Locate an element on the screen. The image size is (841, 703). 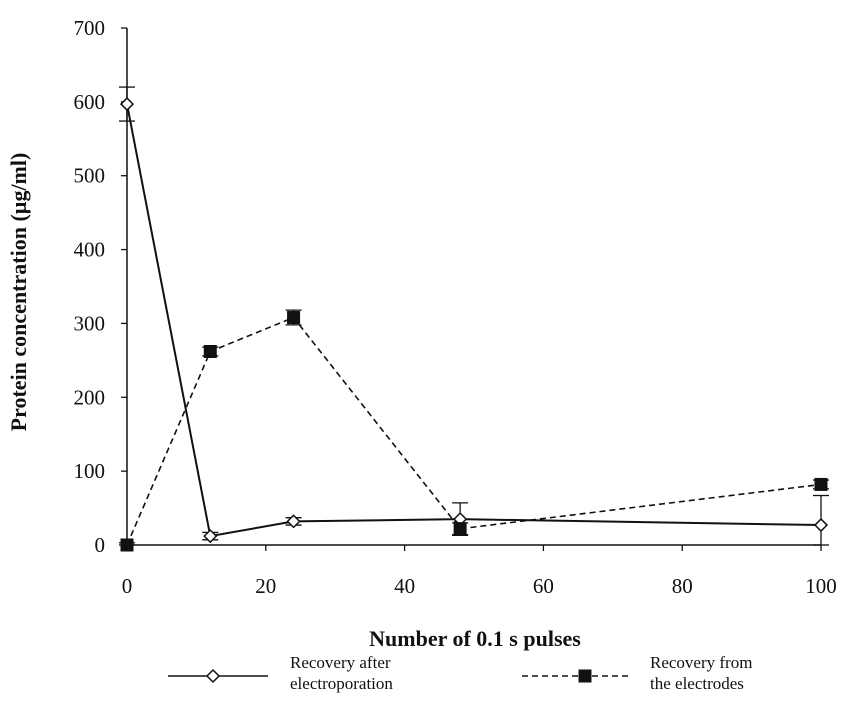
y-tick-label: 100 is located at coordinates (90, 471).